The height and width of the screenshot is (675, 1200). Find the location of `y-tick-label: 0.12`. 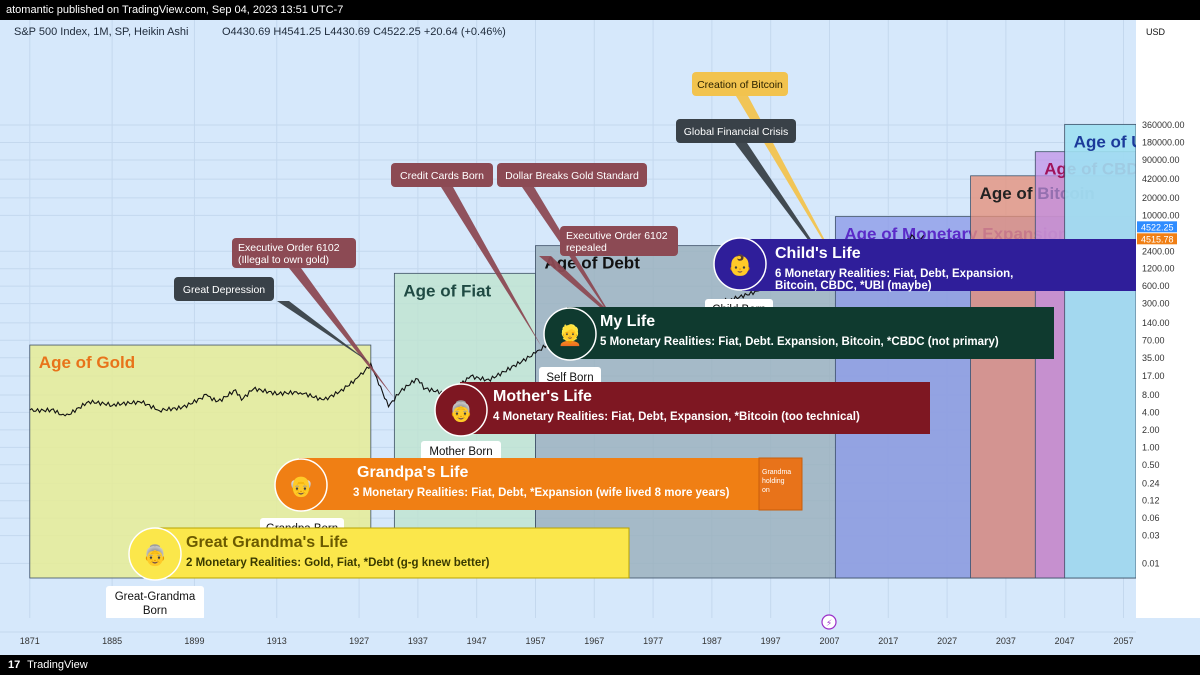

y-tick-label: 0.12 is located at coordinates (1151, 501).